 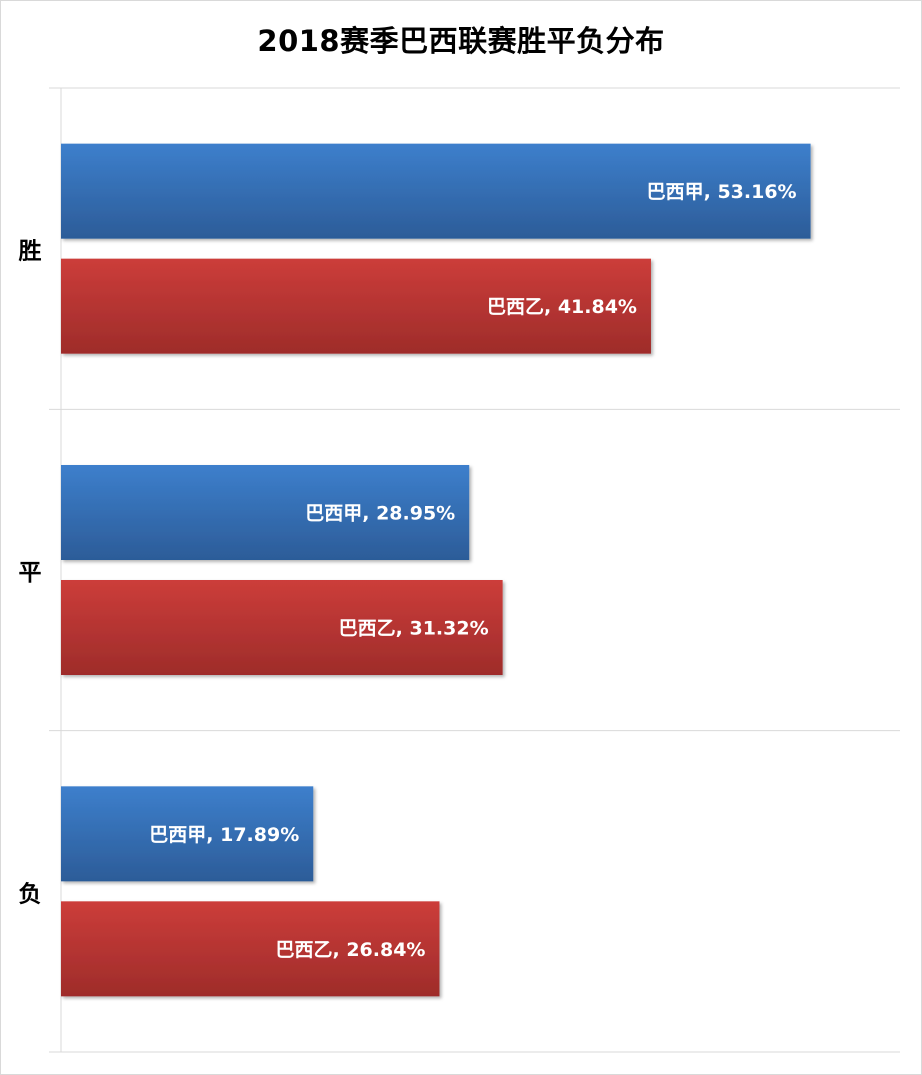 I want to click on chart-title: 2018赛季巴西联赛胜平负分布, so click(x=461, y=41).